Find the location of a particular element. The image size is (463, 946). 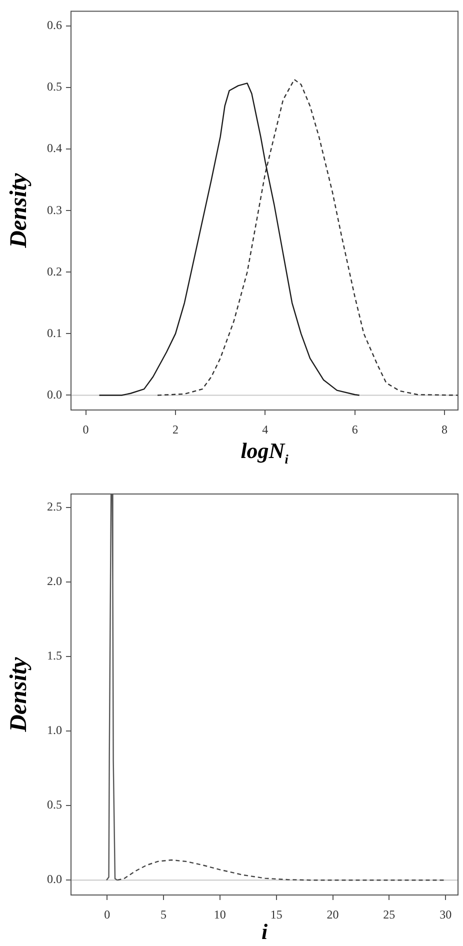

x-tick-label: 2 is located at coordinates (175, 429).